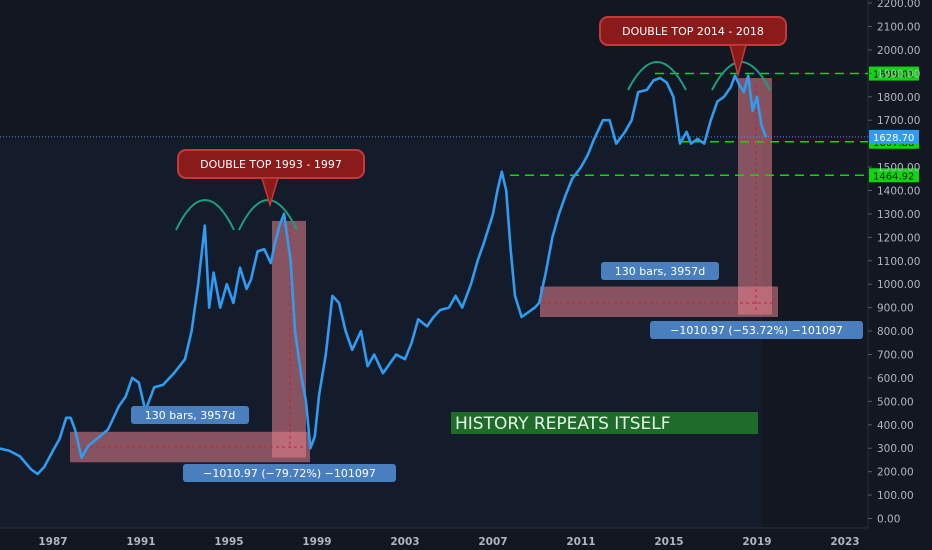  I want to click on y-tick-label: 500.00, so click(895, 402).